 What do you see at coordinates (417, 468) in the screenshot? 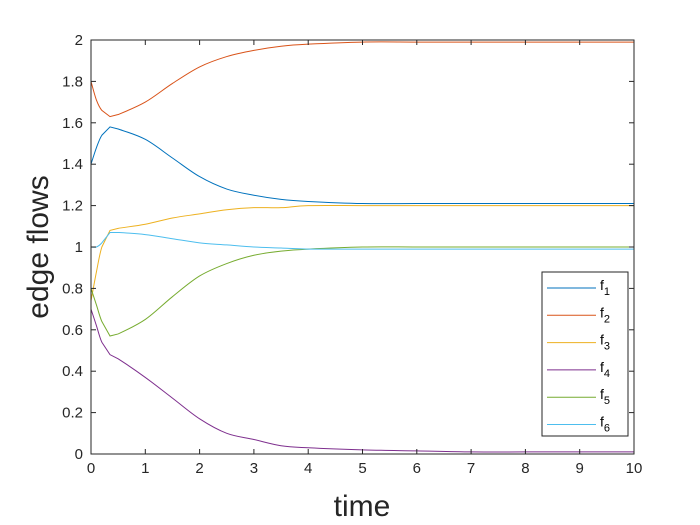
I see `x-tick-label: 6` at bounding box center [417, 468].